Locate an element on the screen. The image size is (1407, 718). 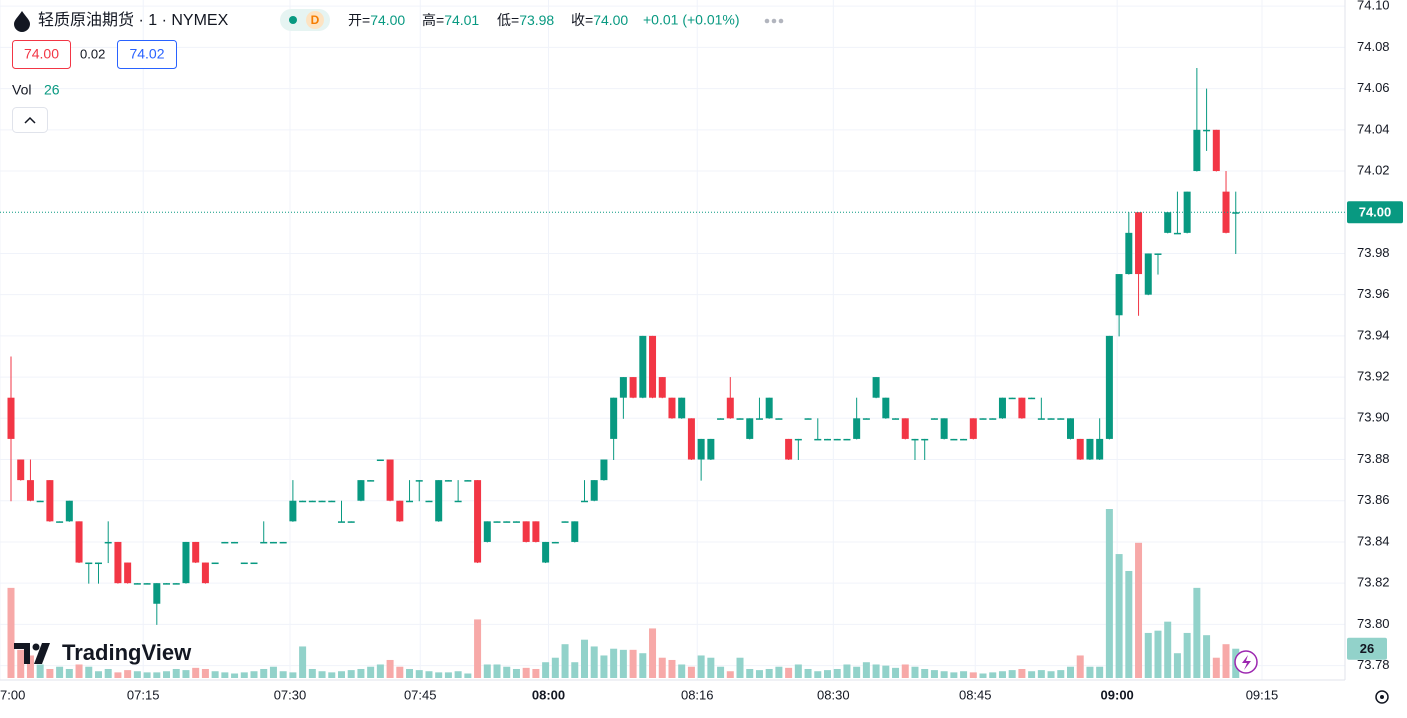
ask-box is located at coordinates (147, 54).